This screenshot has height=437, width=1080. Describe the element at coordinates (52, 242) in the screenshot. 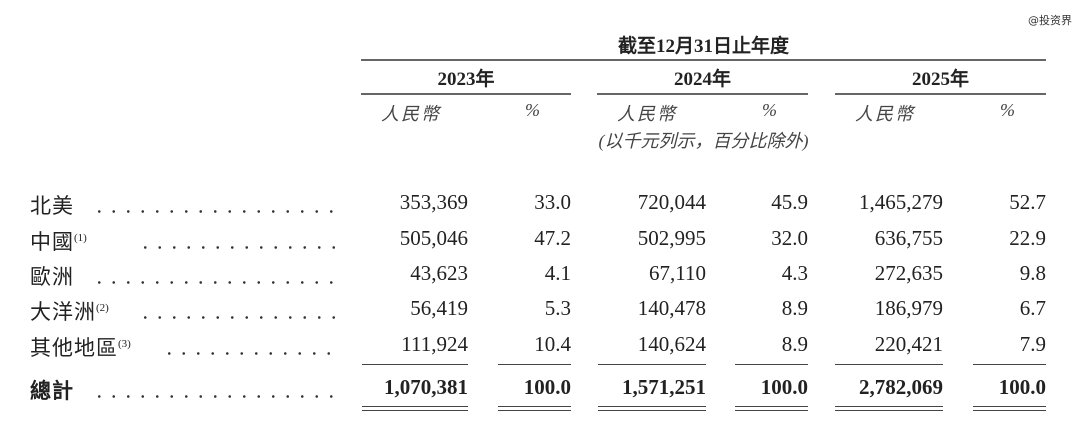

I see `region-name: 中國` at that location.